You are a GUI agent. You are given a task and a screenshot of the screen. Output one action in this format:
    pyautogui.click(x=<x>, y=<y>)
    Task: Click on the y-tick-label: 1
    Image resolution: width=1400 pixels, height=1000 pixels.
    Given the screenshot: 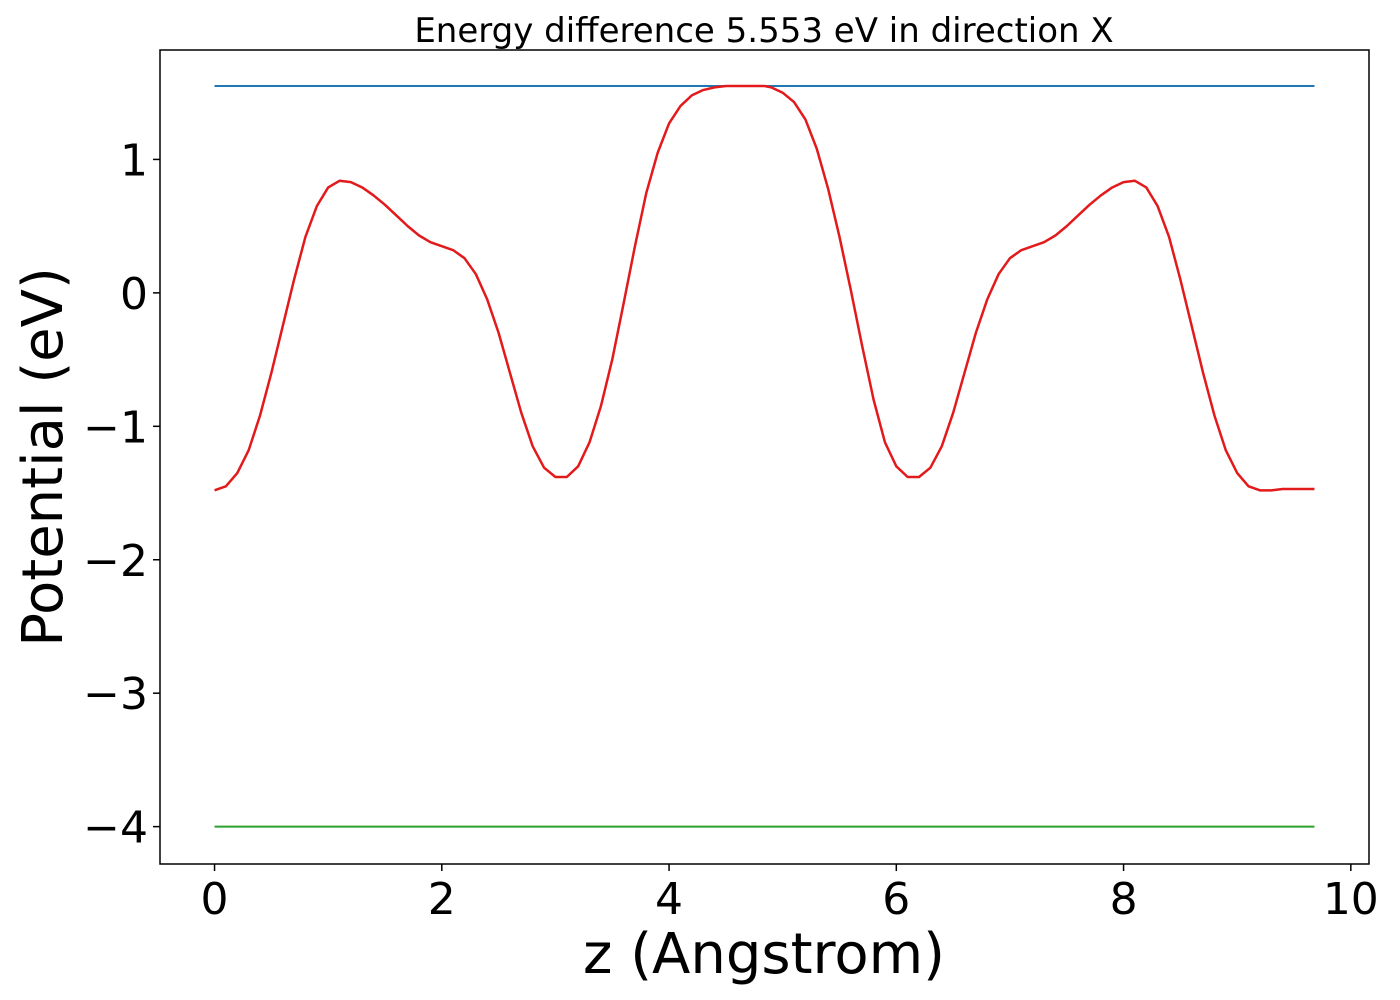 What is the action you would take?
    pyautogui.click(x=134, y=160)
    